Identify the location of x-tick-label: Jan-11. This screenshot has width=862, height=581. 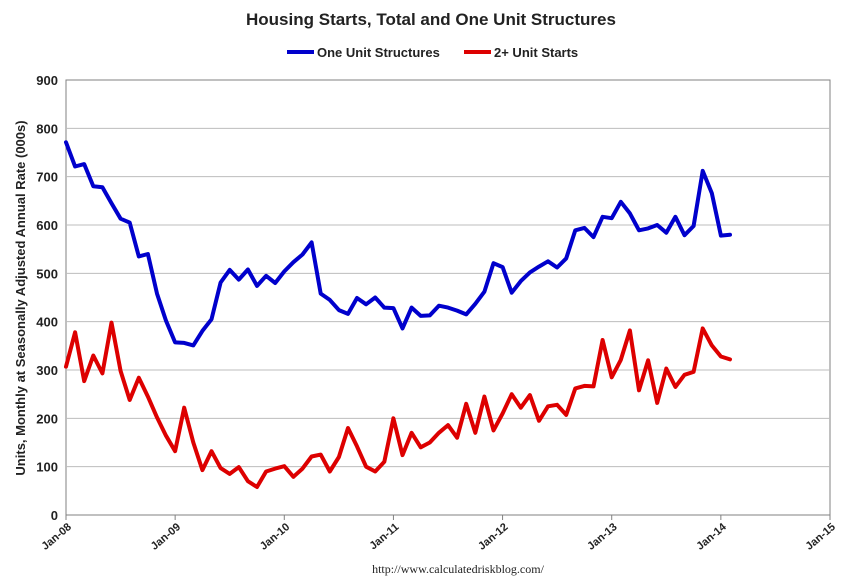
(384, 536).